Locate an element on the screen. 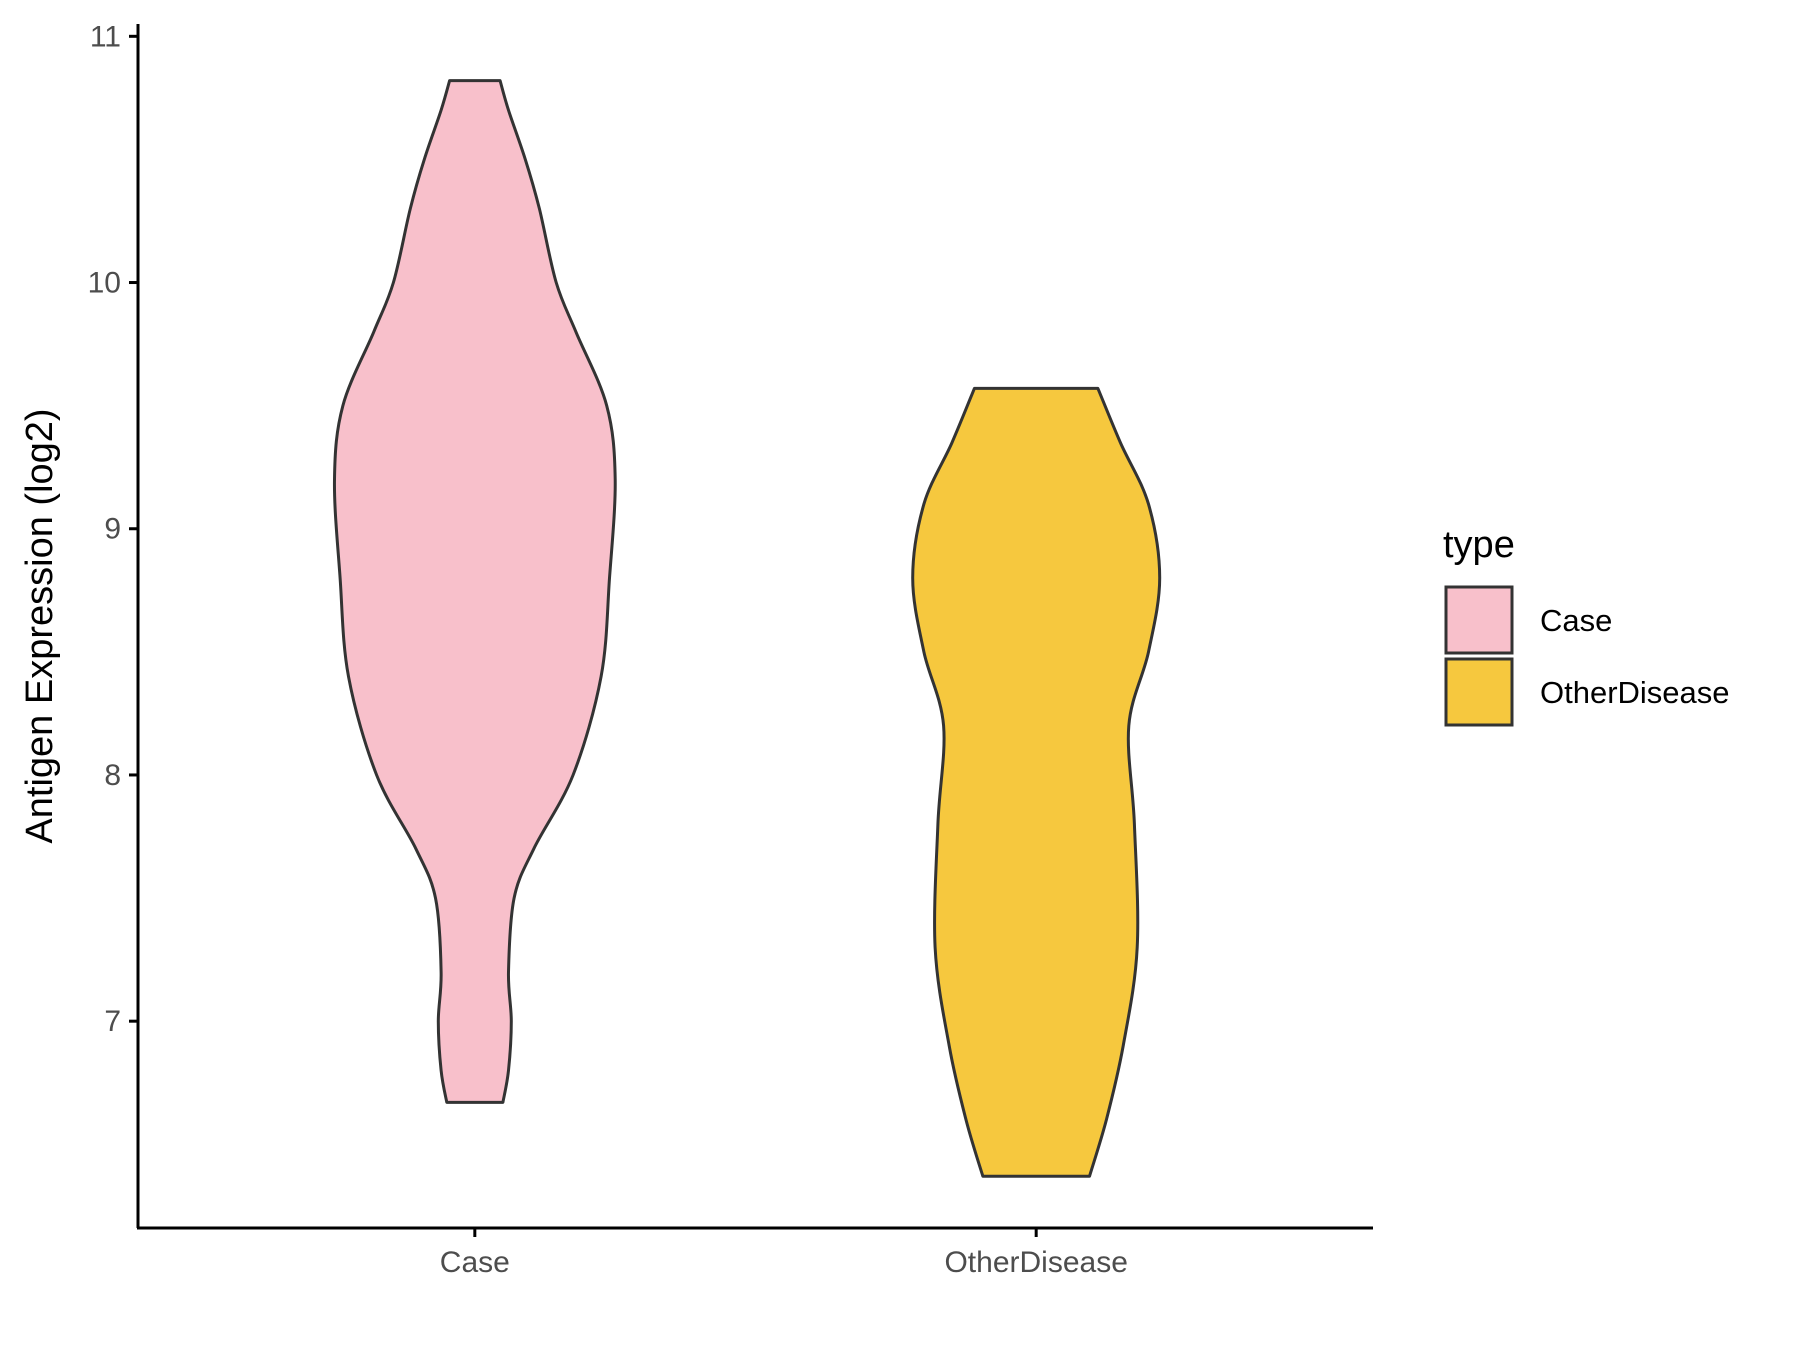  y-tick-label: 10 is located at coordinates (104, 283).